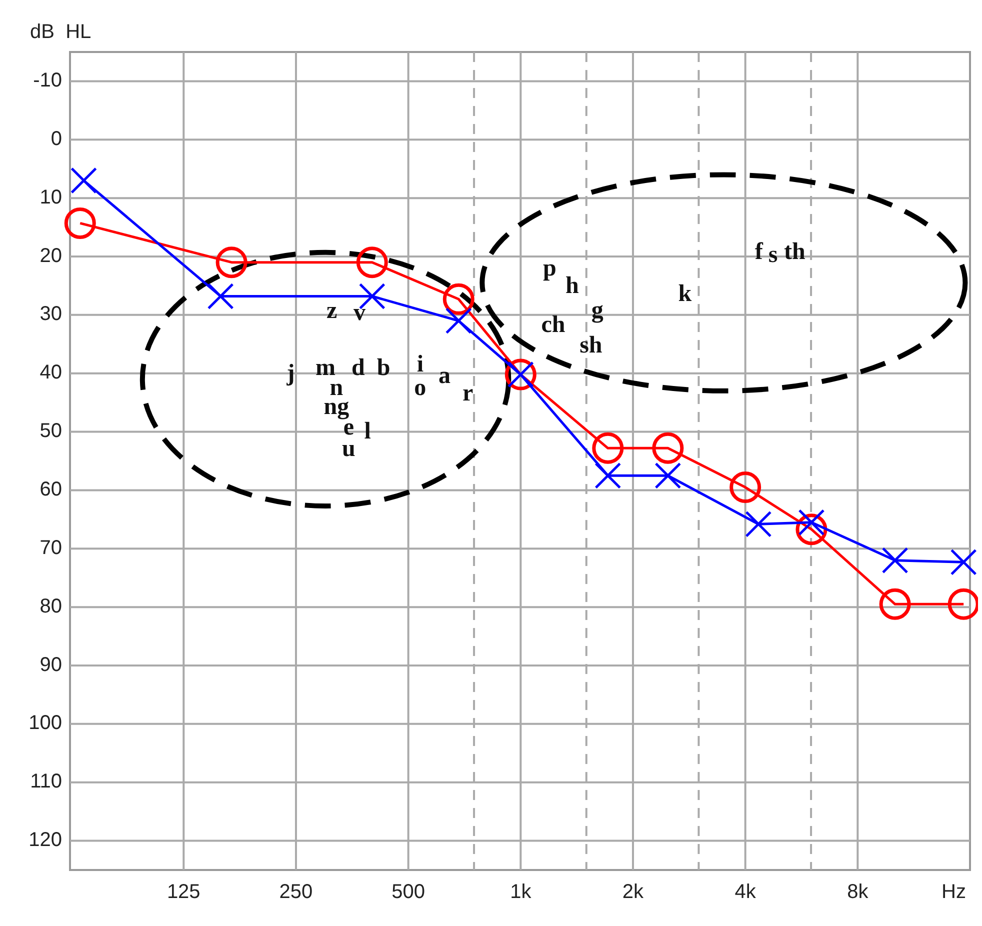 The height and width of the screenshot is (926, 982). I want to click on annotation: f, so click(759, 252).